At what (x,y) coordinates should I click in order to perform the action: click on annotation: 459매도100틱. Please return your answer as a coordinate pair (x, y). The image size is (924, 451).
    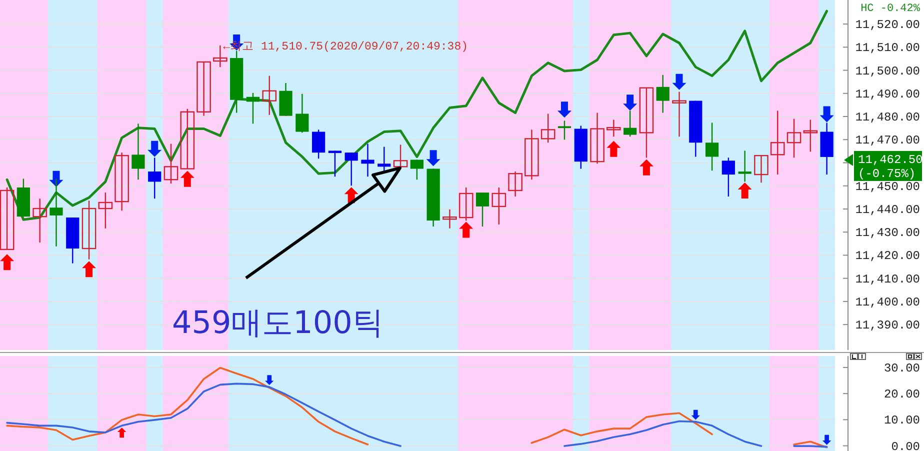
    Looking at the image, I should click on (278, 323).